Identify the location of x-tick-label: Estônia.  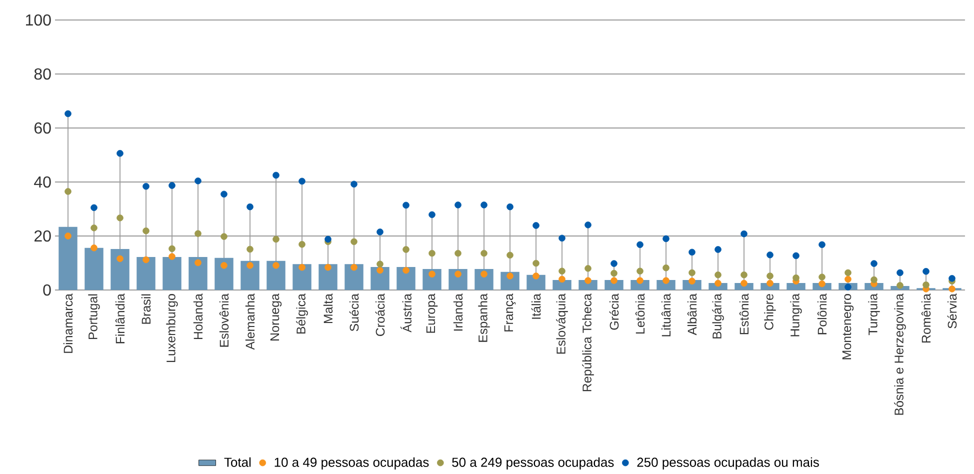
(744, 314).